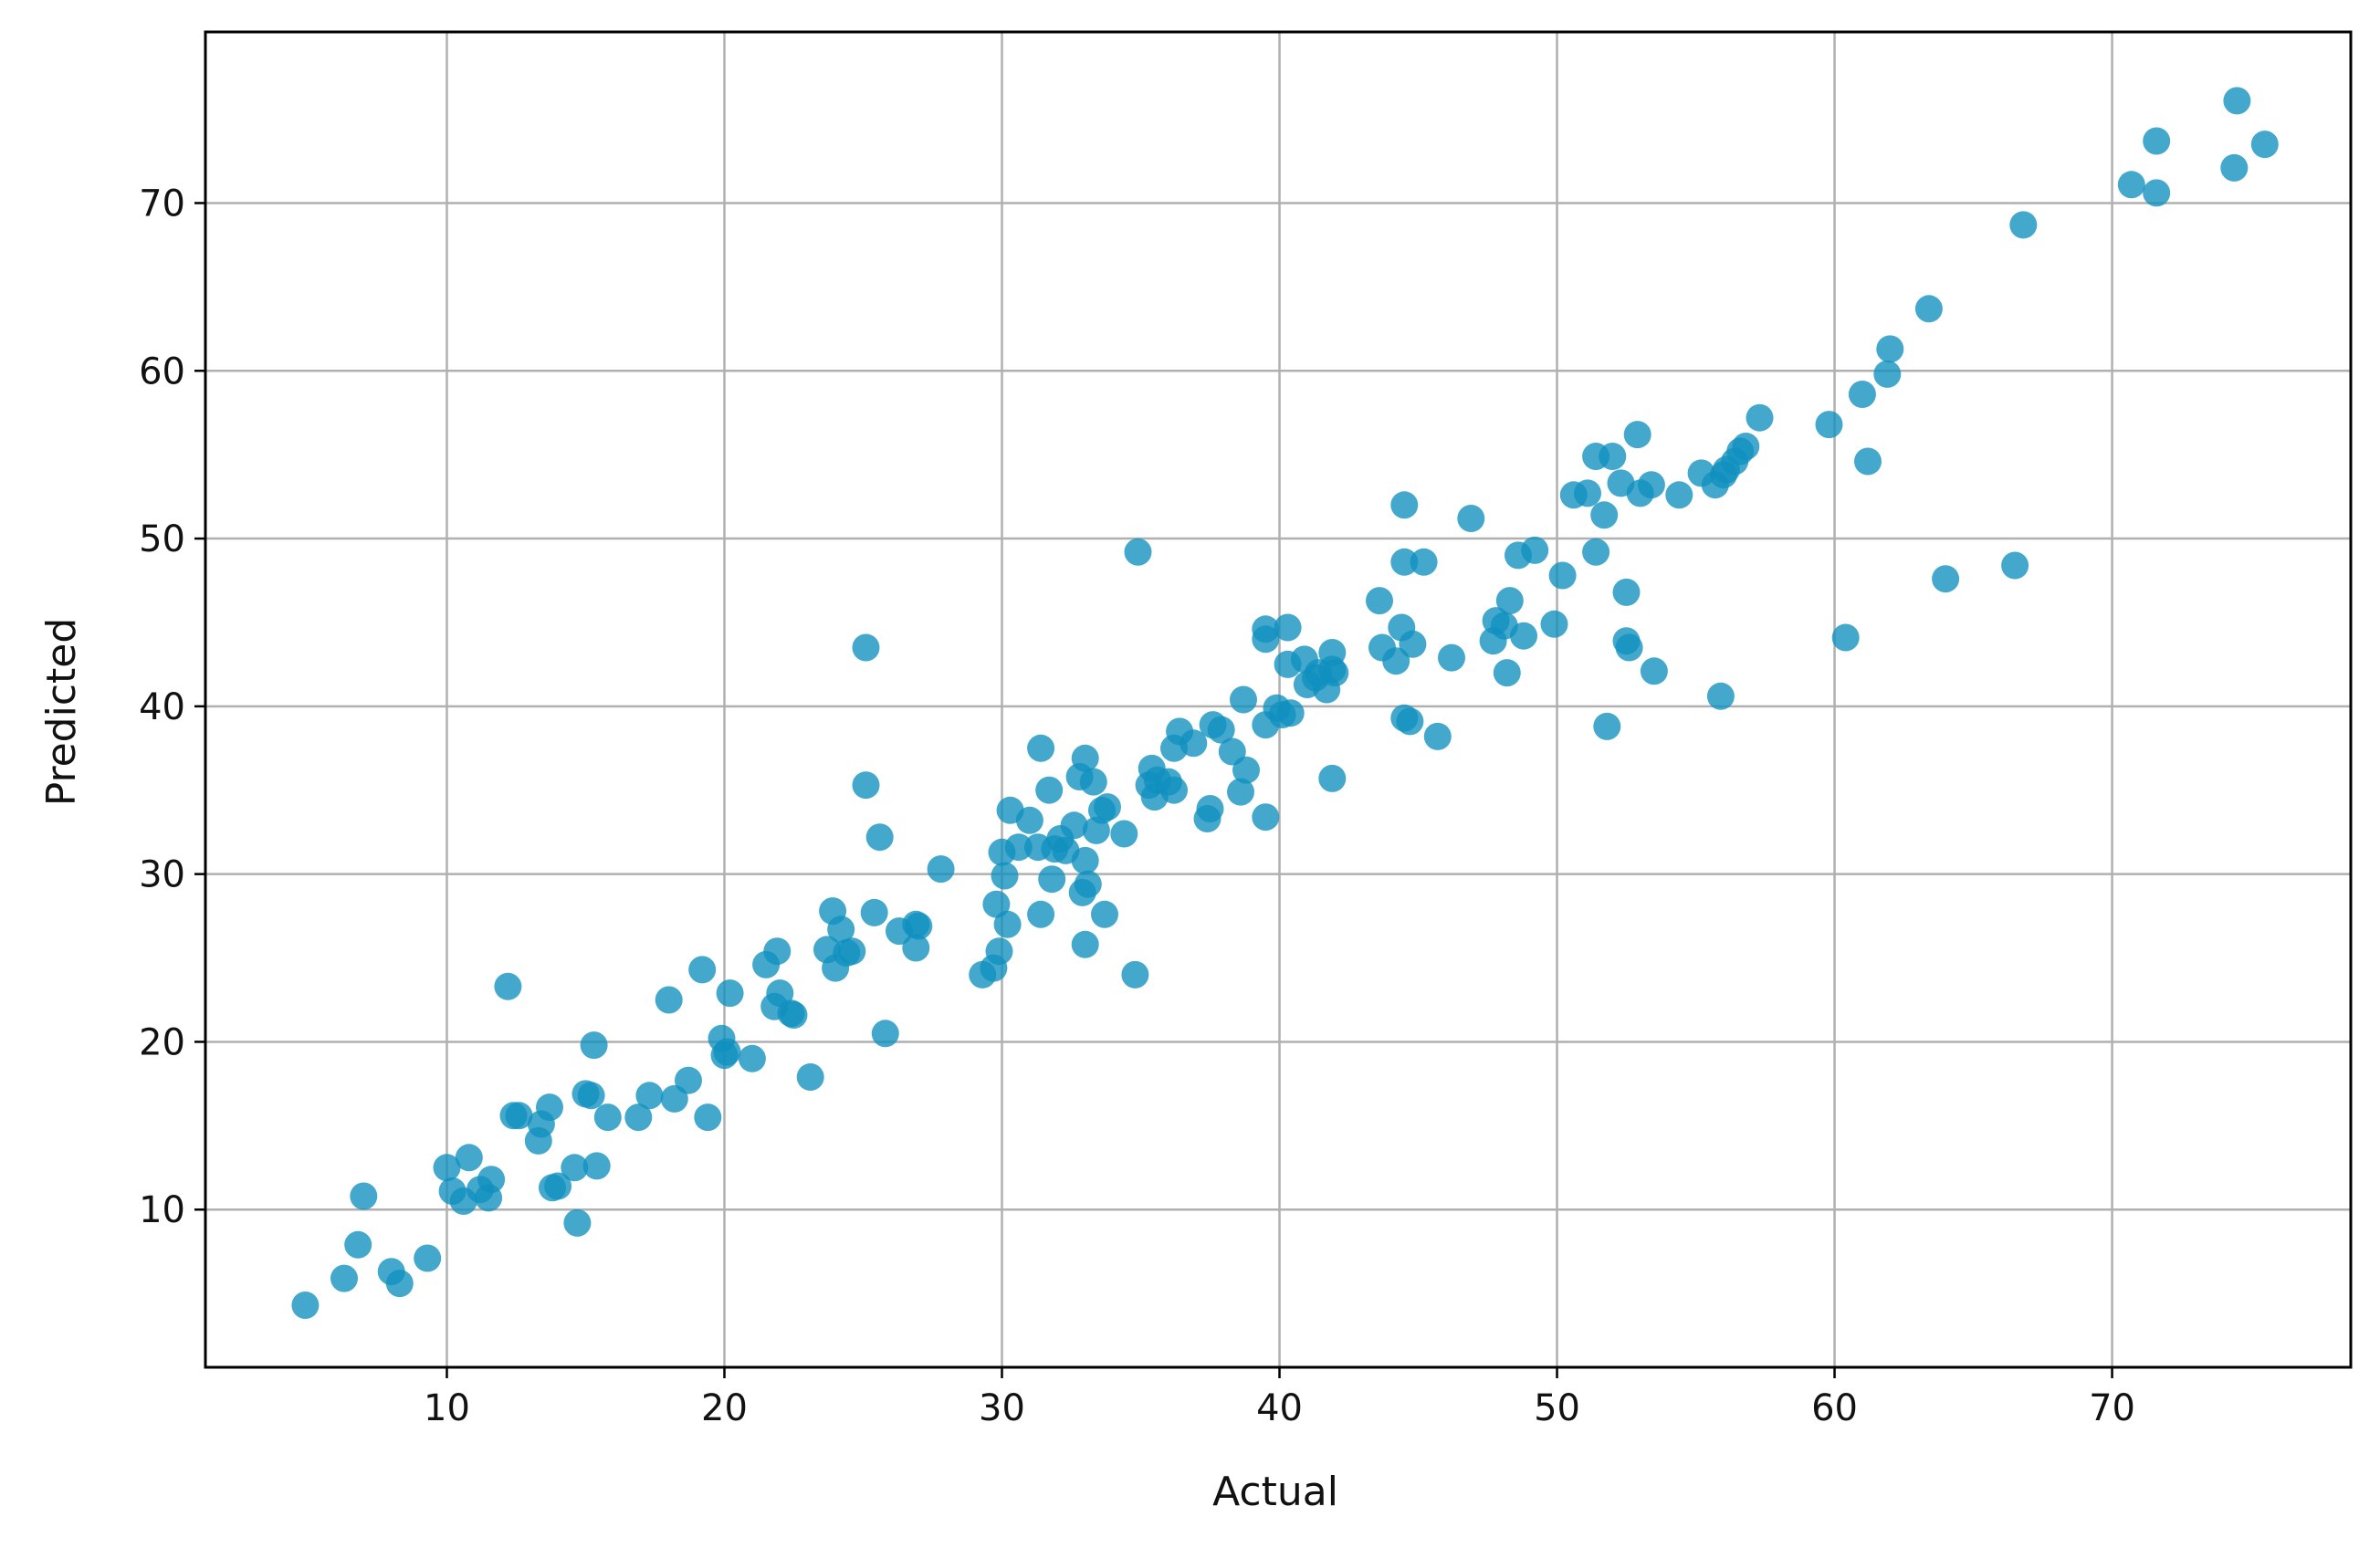 This screenshot has height=1548, width=2380. I want to click on x-tick-label: 30, so click(1002, 1408).